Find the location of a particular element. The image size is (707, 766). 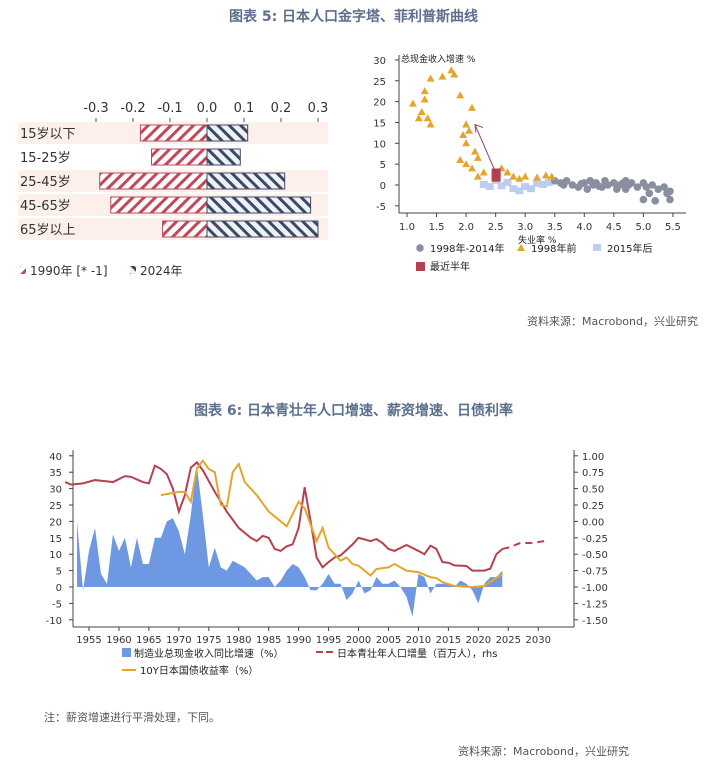

legend-1990: 1990年 [* -1] is located at coordinates (69, 271).